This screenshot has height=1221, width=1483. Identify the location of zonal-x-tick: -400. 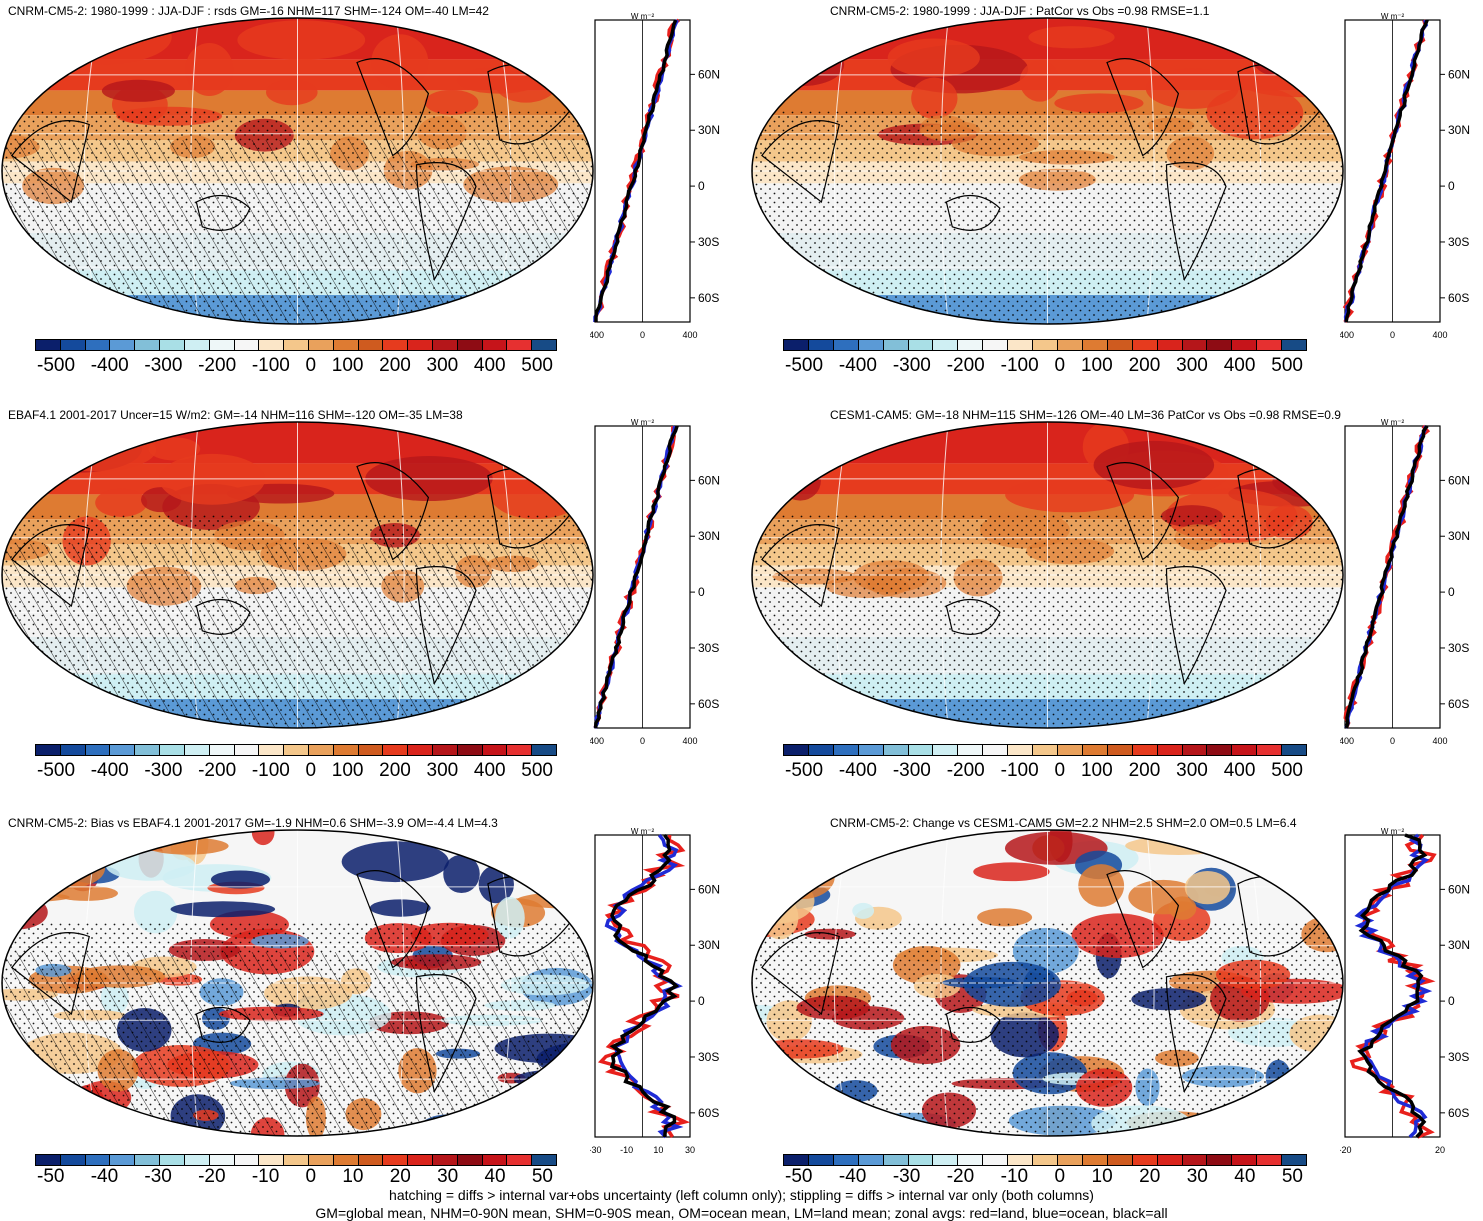
(597, 741).